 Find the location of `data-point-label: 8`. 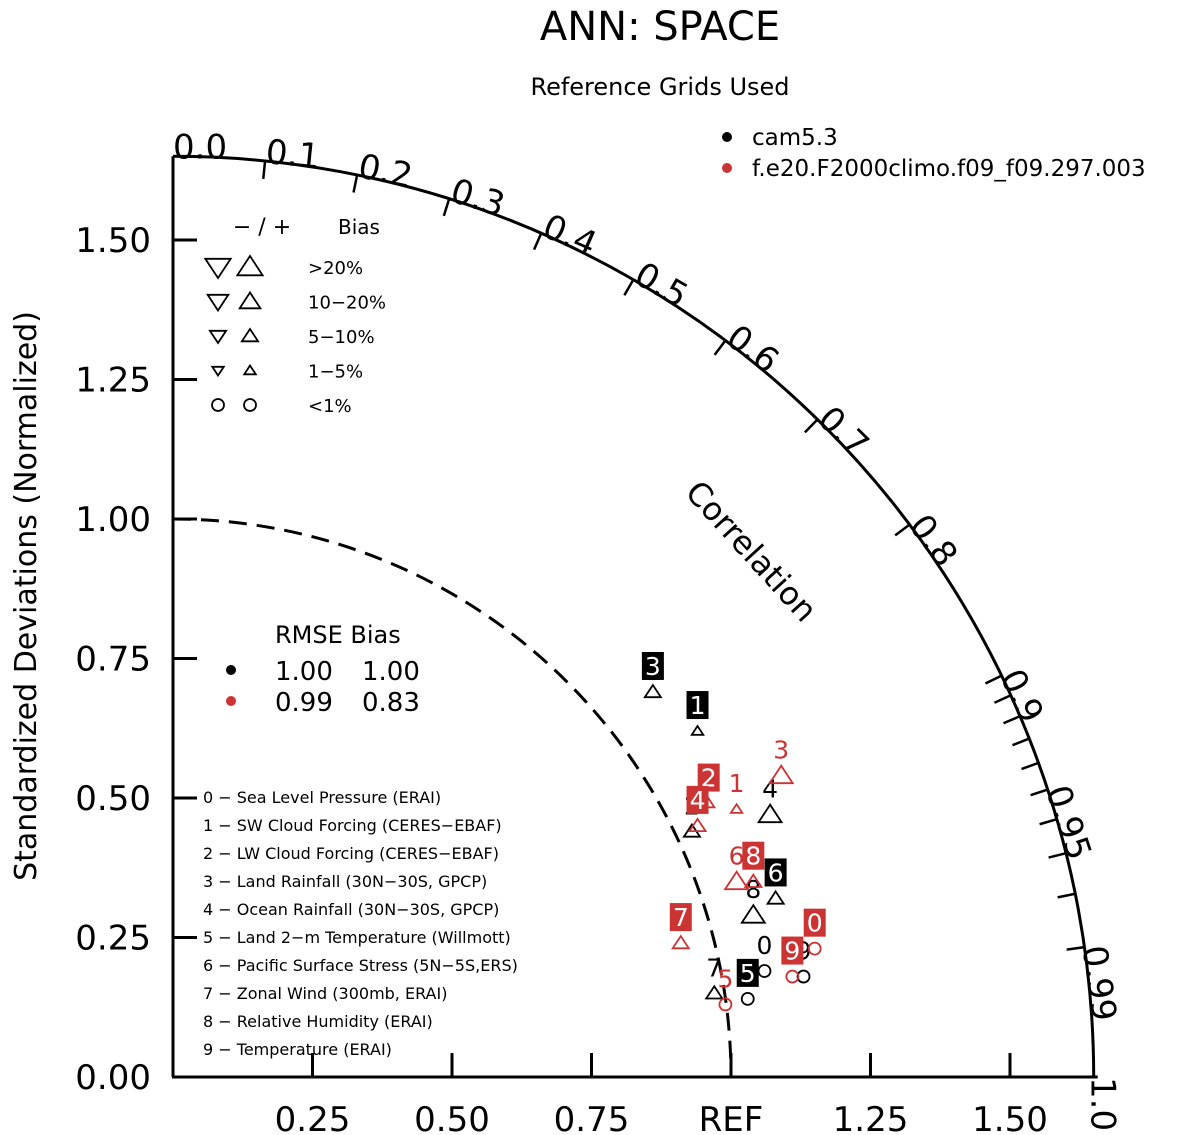

data-point-label: 8 is located at coordinates (753, 856).